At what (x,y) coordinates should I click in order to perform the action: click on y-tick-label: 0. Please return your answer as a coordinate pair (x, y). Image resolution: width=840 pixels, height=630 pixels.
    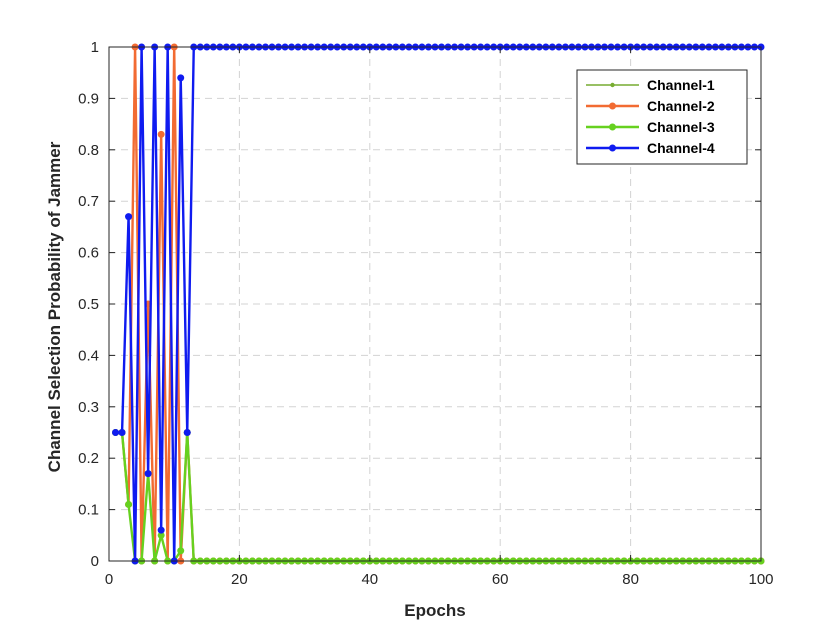
    Looking at the image, I should click on (95, 561).